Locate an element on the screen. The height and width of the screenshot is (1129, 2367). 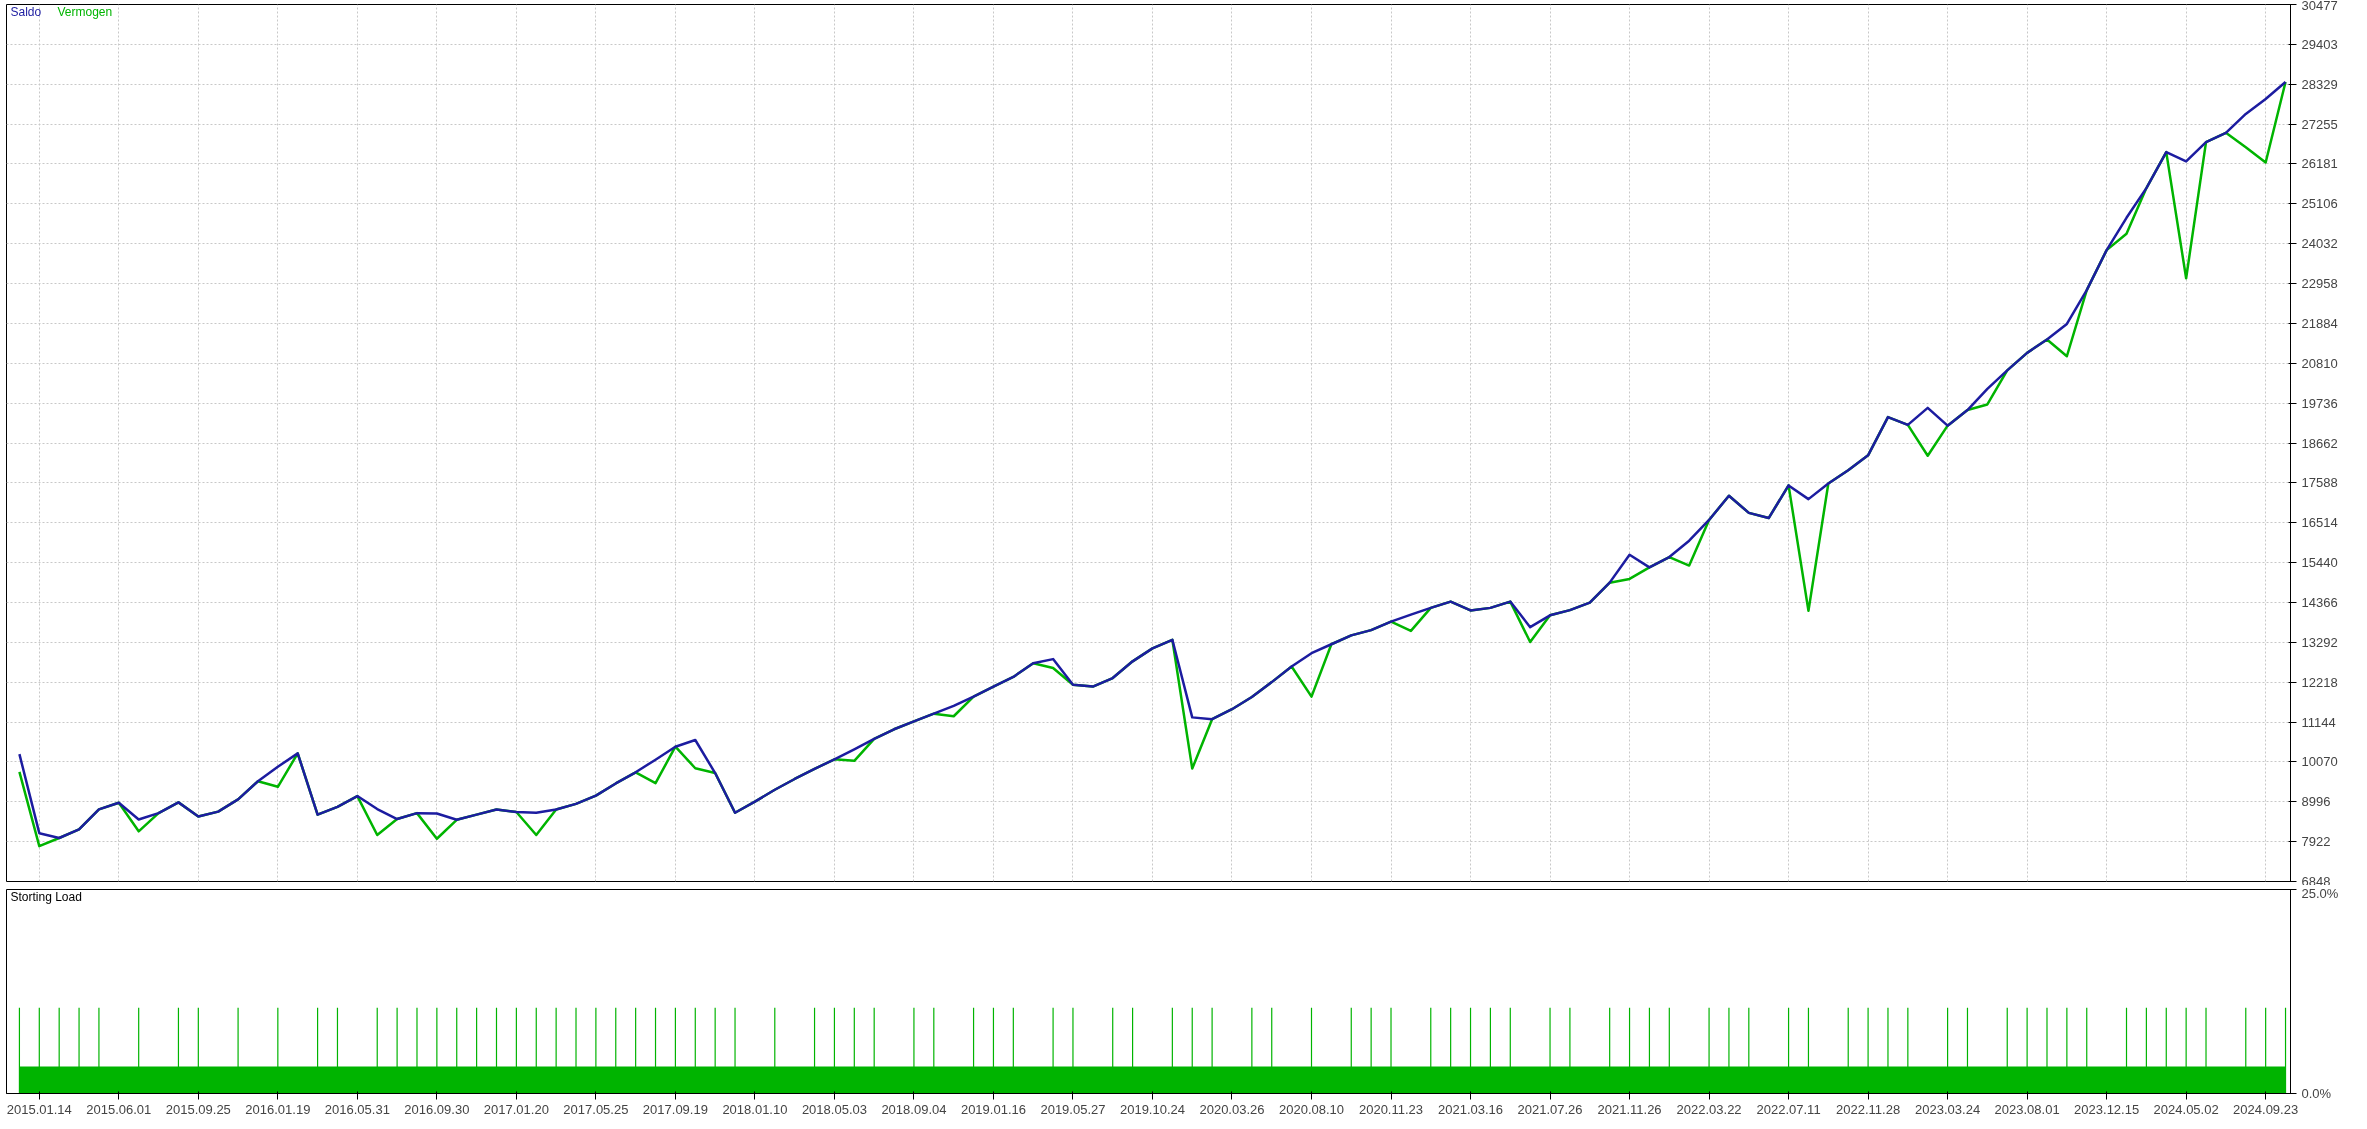
x-tick-label: 2016.09.30 is located at coordinates (437, 1109).